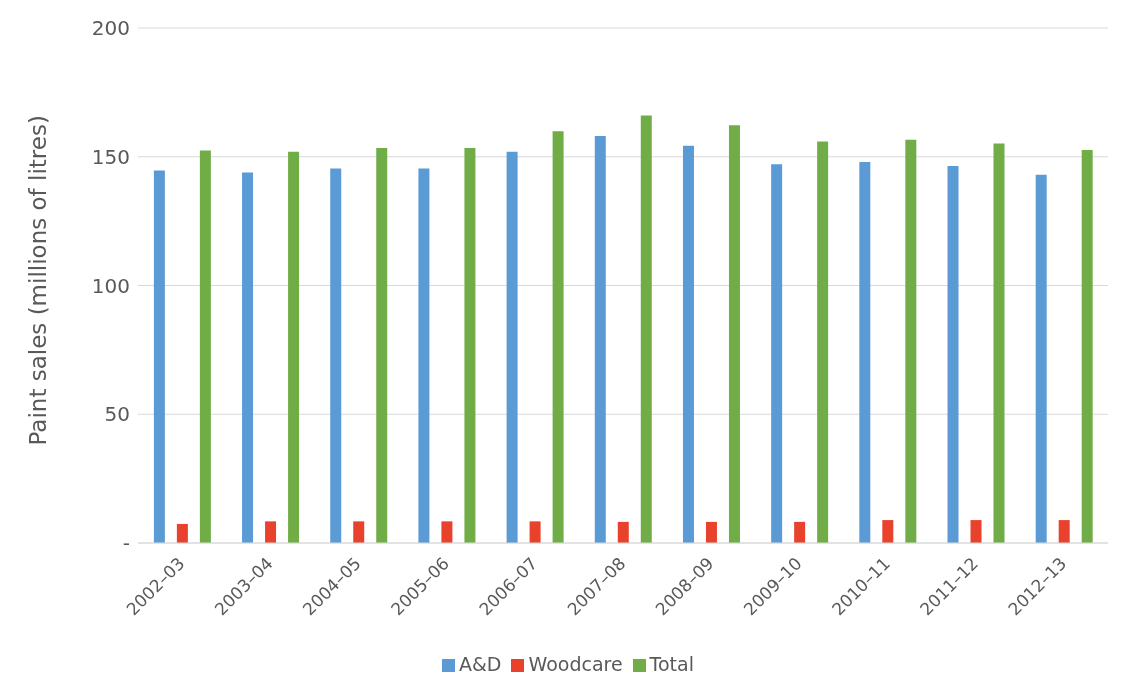 This screenshot has height=690, width=1126. What do you see at coordinates (126, 543) in the screenshot?
I see `y-tick-label: -` at bounding box center [126, 543].